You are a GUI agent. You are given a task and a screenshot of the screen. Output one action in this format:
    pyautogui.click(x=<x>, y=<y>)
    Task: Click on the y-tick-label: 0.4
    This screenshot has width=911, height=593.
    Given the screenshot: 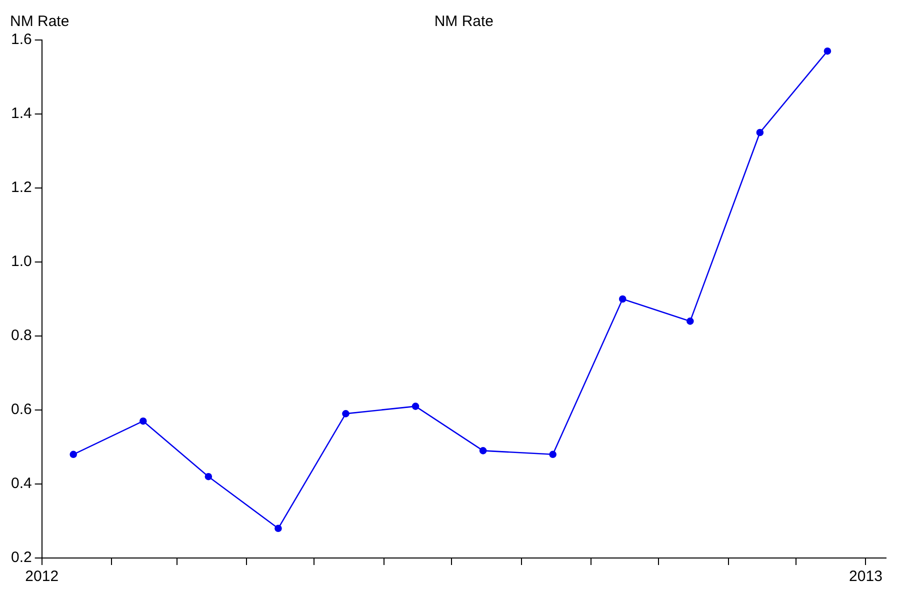 What is the action you would take?
    pyautogui.click(x=21, y=483)
    